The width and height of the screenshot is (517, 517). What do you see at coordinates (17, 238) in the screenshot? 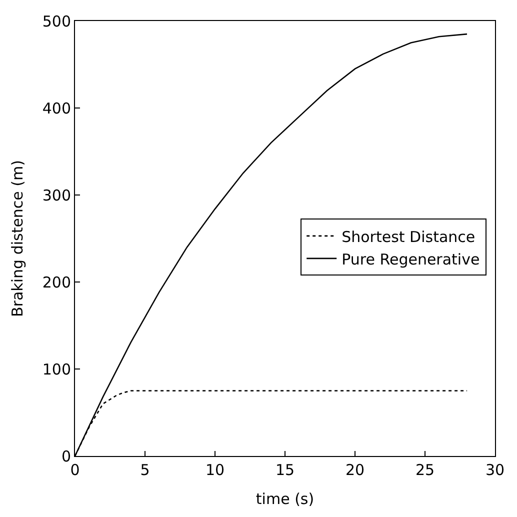
I see `y-axis-title: Braking distence (m)` at bounding box center [17, 238].